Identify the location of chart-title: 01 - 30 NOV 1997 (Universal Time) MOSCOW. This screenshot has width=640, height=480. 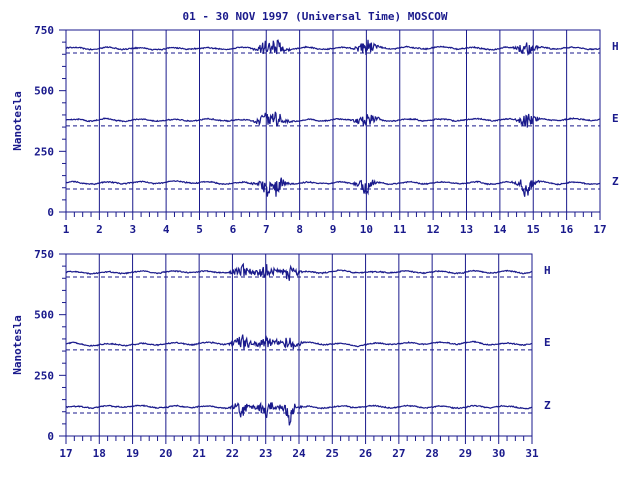
(315, 16).